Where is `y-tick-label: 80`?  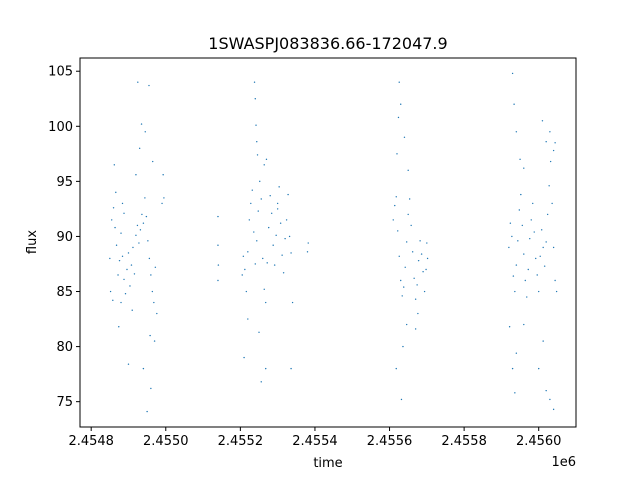 y-tick-label: 80 is located at coordinates (64, 347).